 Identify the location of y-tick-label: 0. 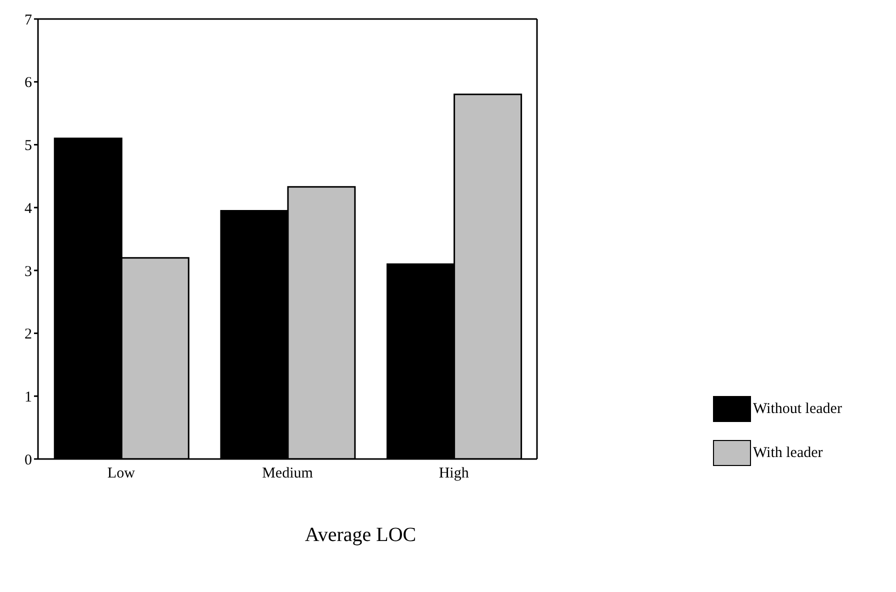
(28, 460).